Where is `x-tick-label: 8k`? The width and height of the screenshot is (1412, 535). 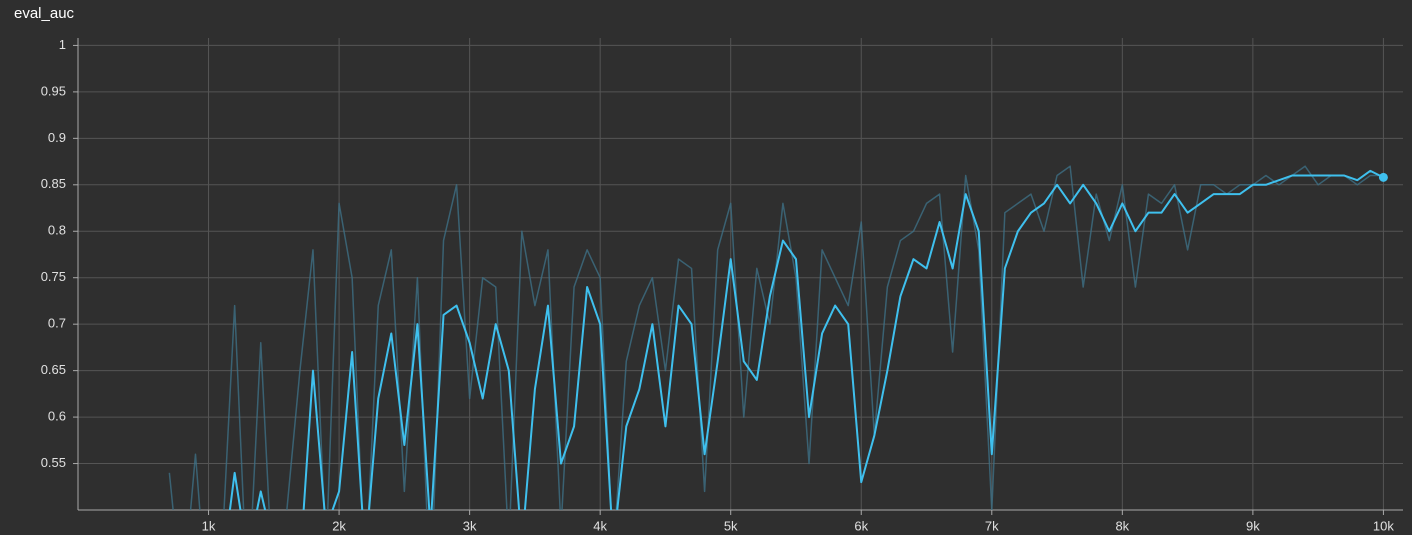
x-tick-label: 8k is located at coordinates (1122, 525).